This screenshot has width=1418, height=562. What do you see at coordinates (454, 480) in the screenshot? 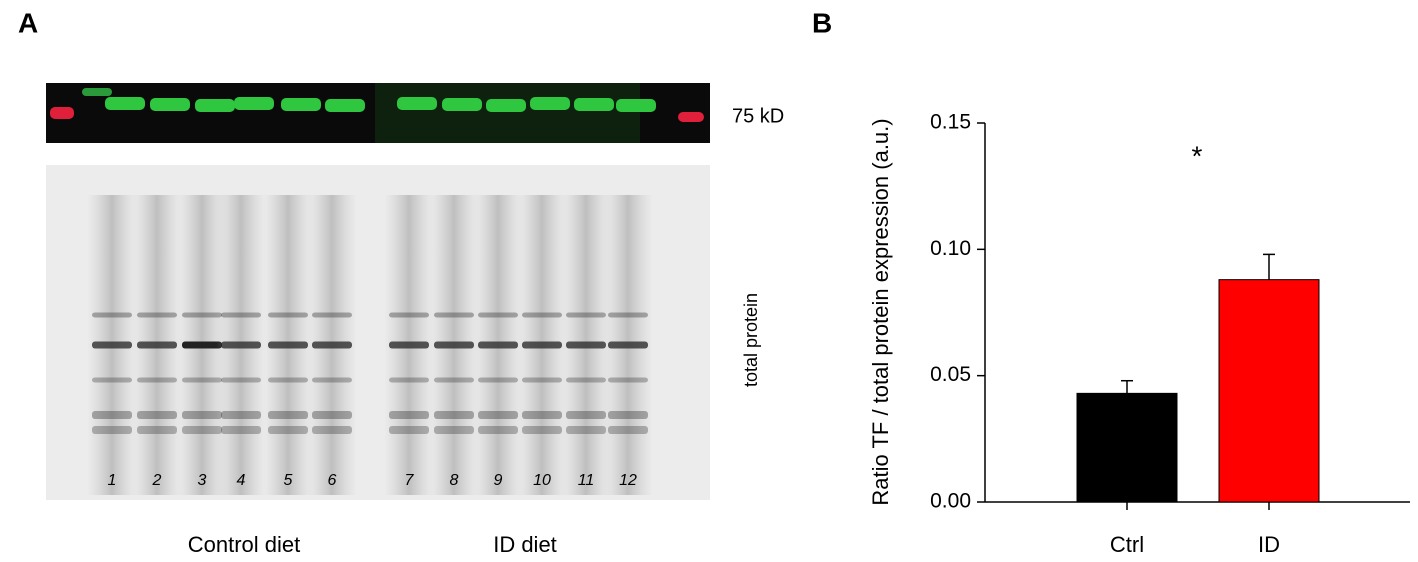
I see `lane-number: 8` at bounding box center [454, 480].